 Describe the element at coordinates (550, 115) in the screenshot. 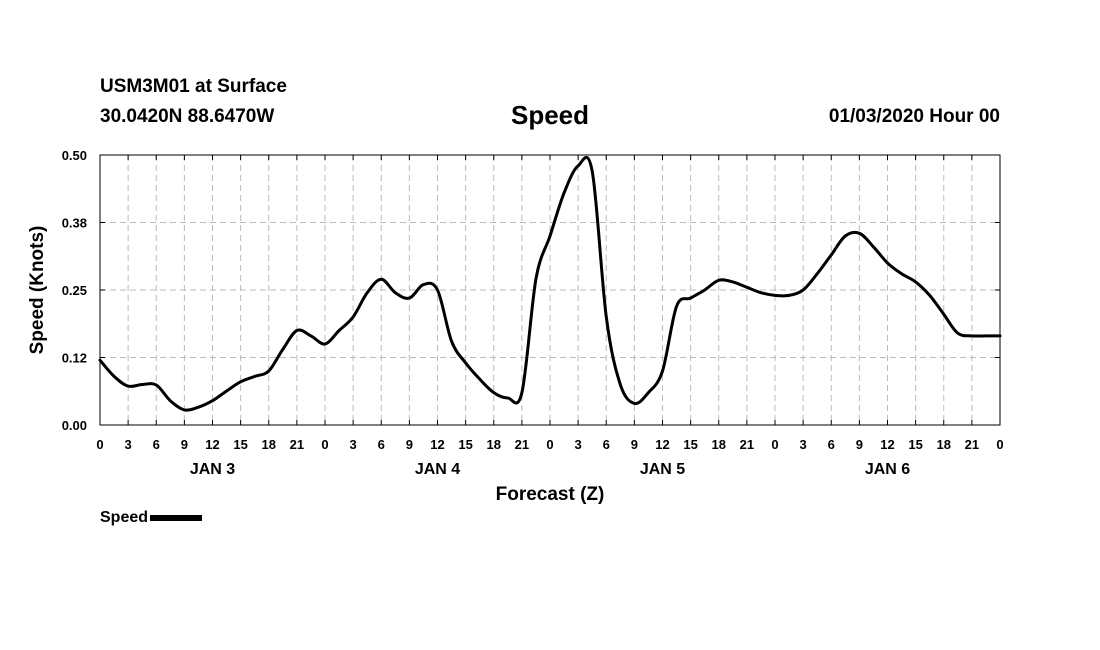

I see `chart-title: Speed` at that location.